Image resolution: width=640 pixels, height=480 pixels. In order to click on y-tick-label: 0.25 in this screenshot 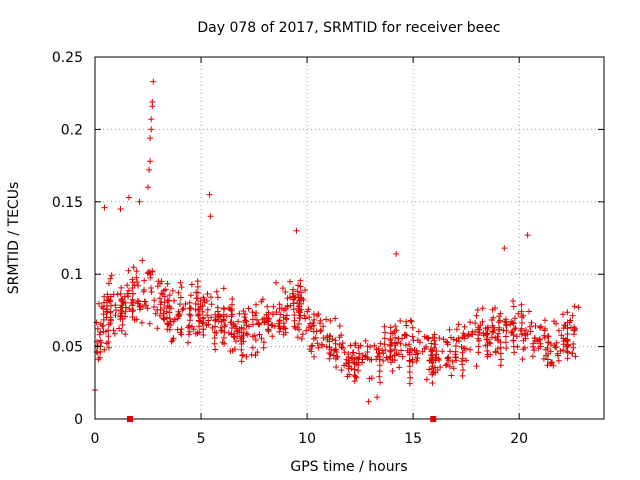, I will do `click(67, 58)`.